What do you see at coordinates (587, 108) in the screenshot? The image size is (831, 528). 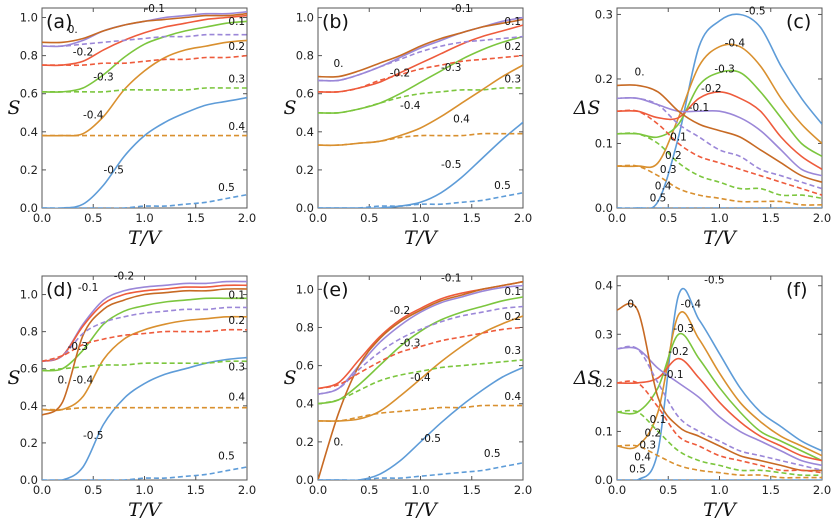 I see `y-axis-title: ΔS` at bounding box center [587, 108].